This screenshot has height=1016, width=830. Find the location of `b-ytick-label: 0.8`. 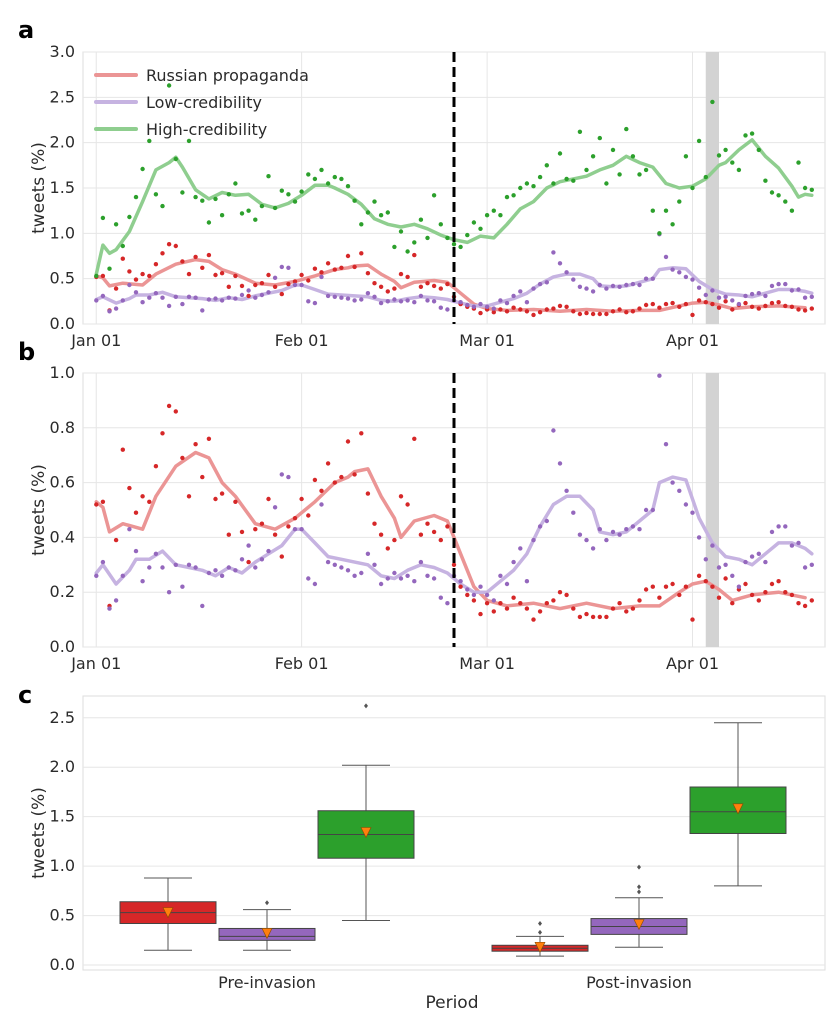

b-ytick-label: 0.8 is located at coordinates (62, 427).